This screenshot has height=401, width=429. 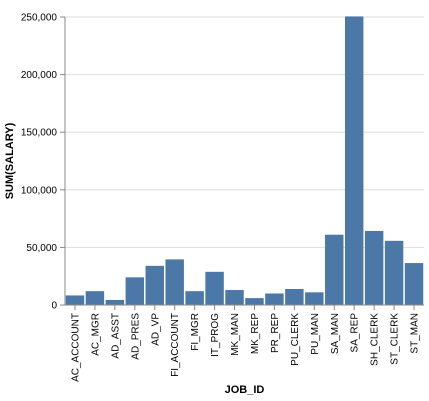 What do you see at coordinates (135, 336) in the screenshot?
I see `x-tick-label: AD_PRES` at bounding box center [135, 336].